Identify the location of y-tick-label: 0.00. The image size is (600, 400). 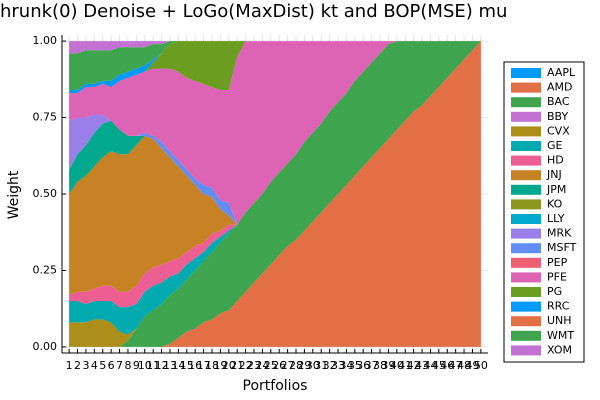
(45, 346).